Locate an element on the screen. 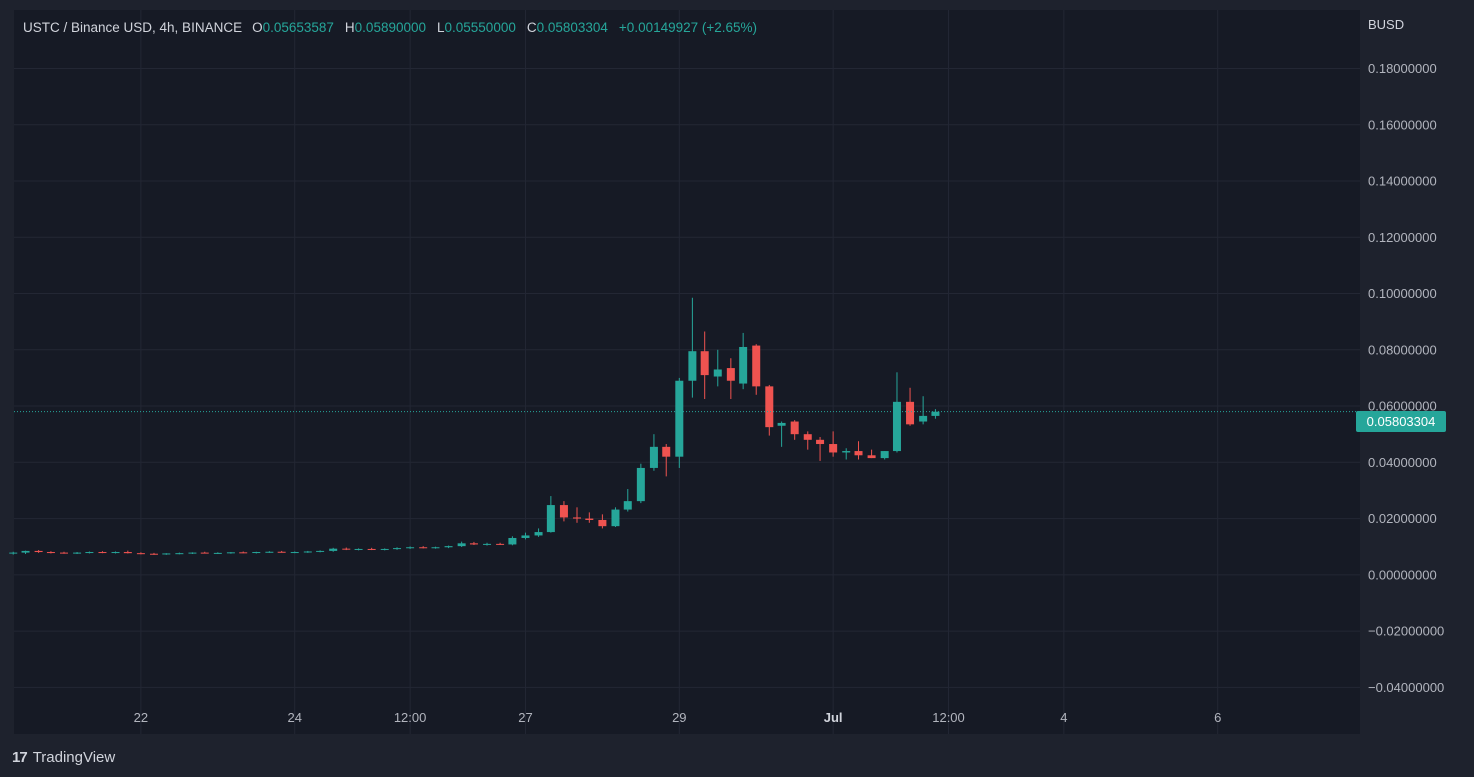  tradingview-logo: 17 TradingView is located at coordinates (63, 757).